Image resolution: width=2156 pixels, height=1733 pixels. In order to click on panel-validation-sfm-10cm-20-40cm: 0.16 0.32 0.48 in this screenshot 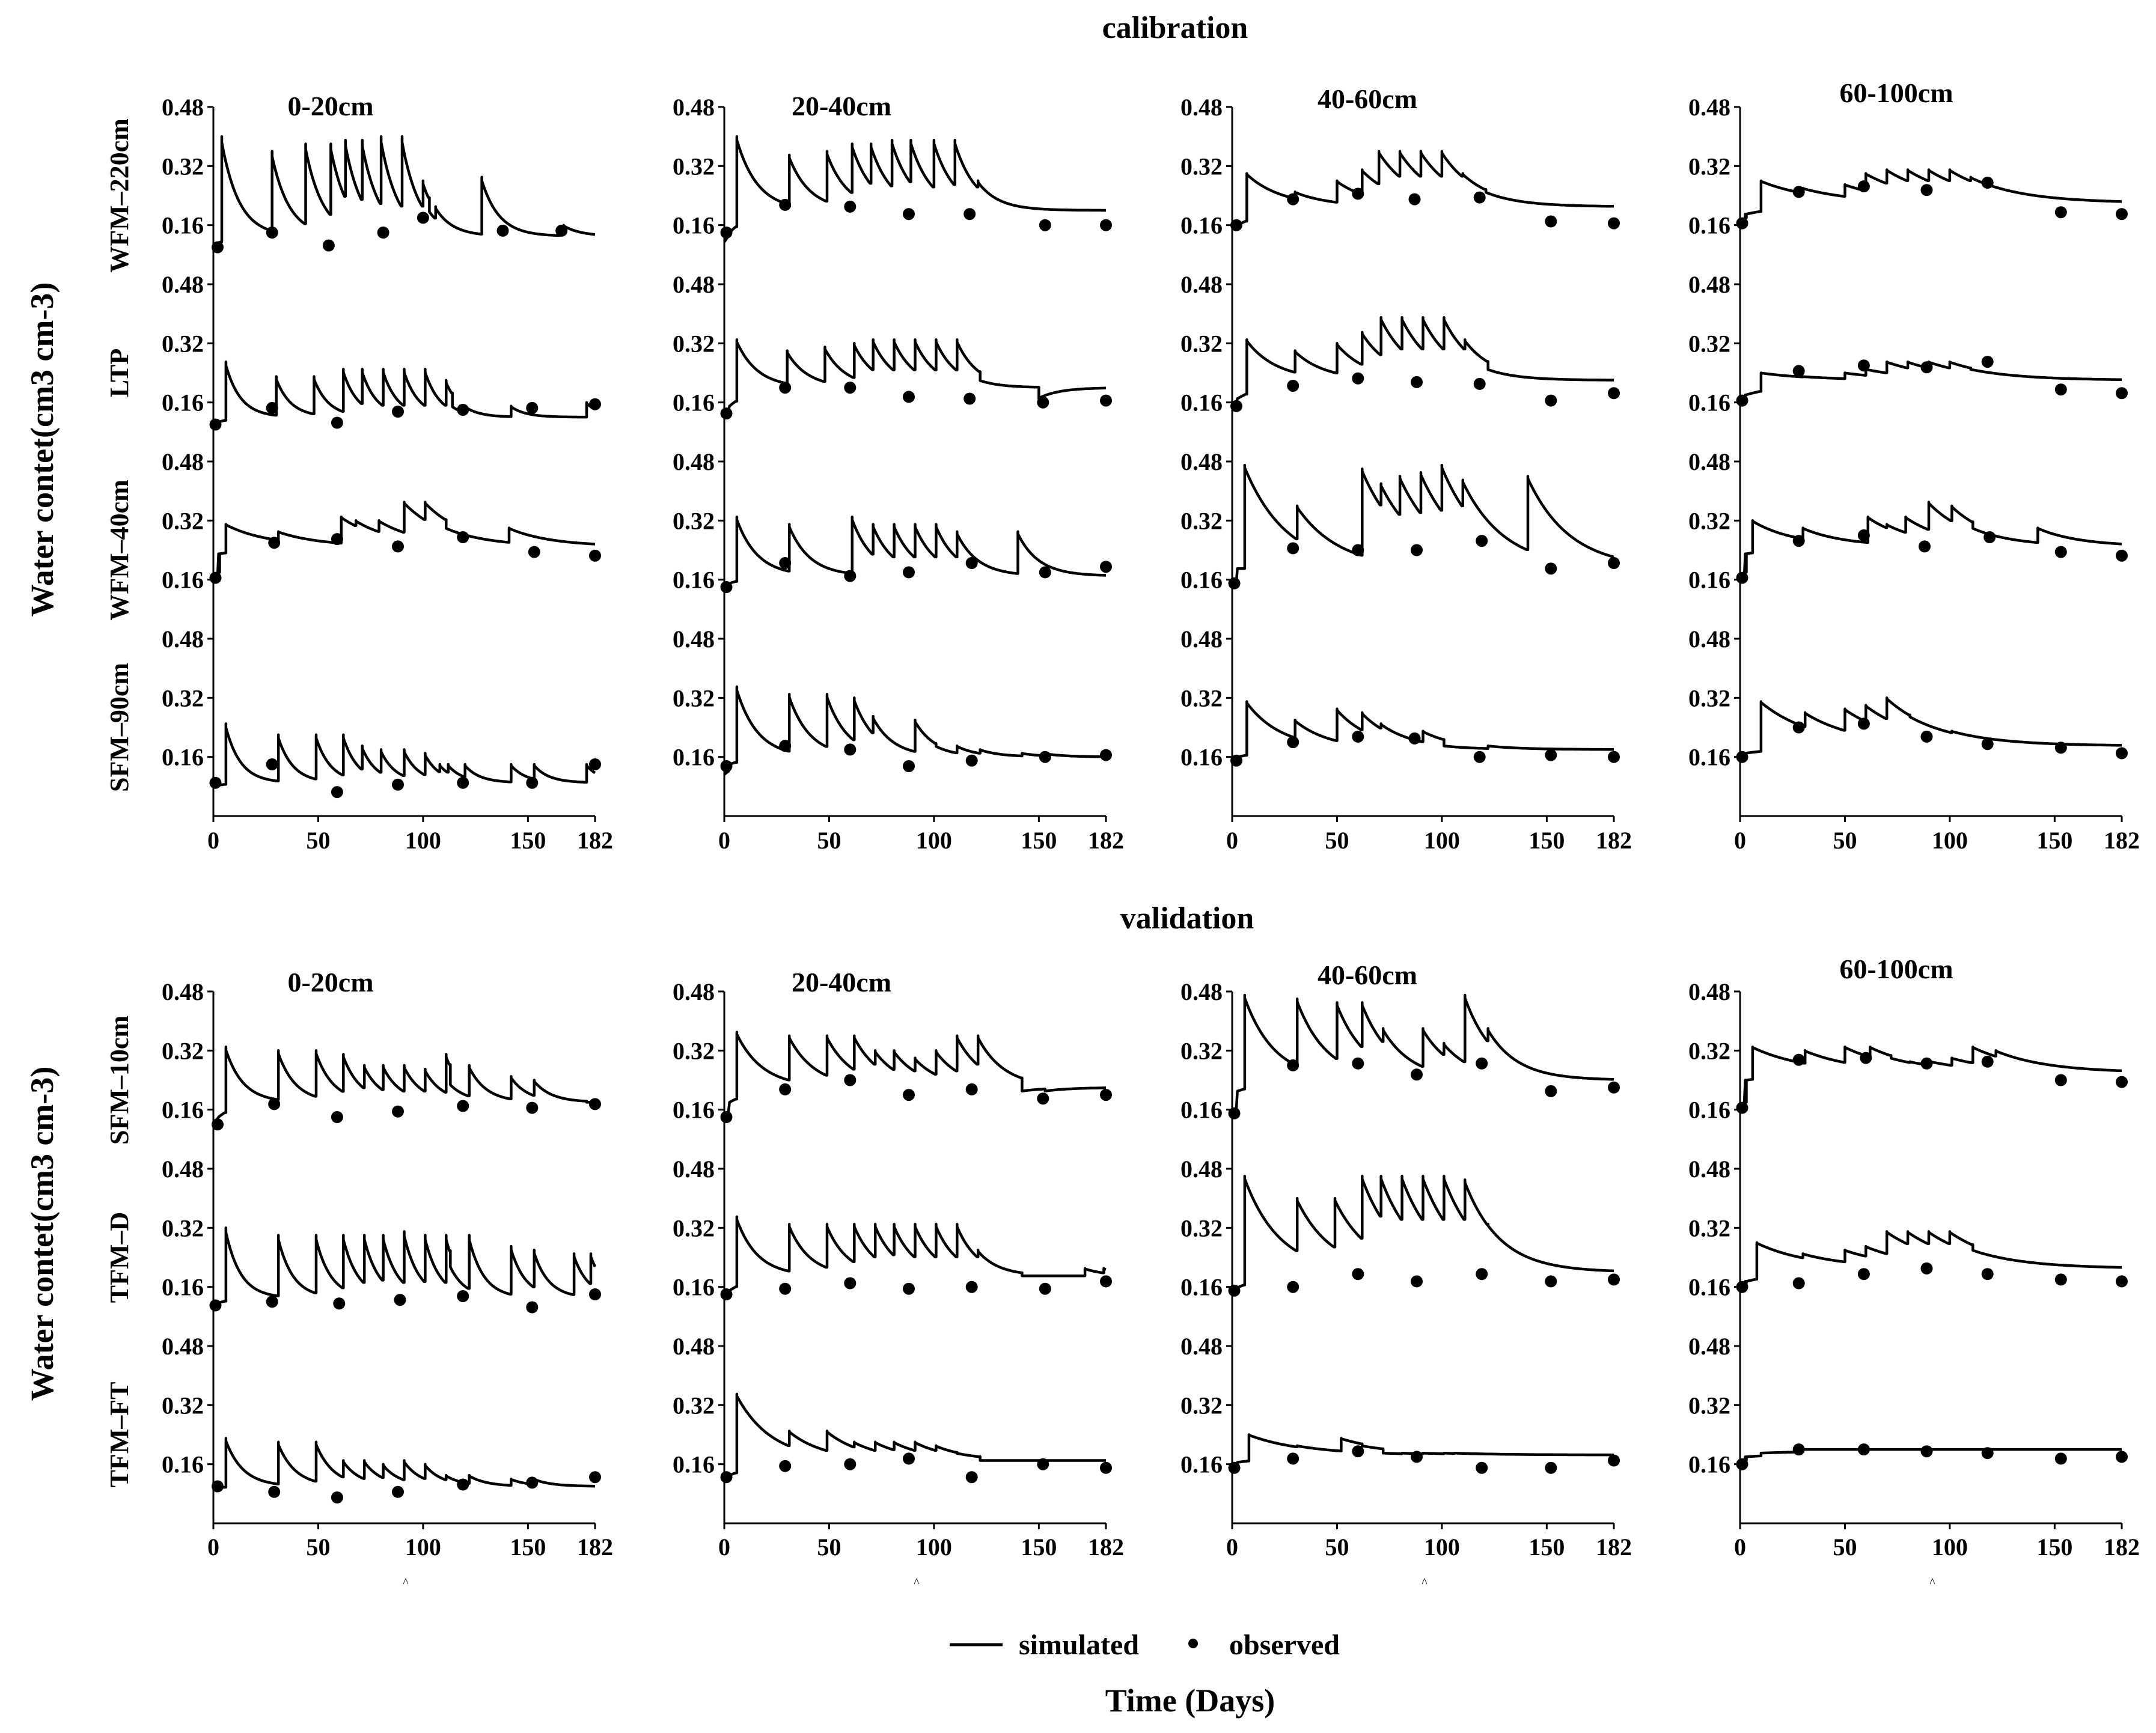, I will do `click(892, 1073)`.